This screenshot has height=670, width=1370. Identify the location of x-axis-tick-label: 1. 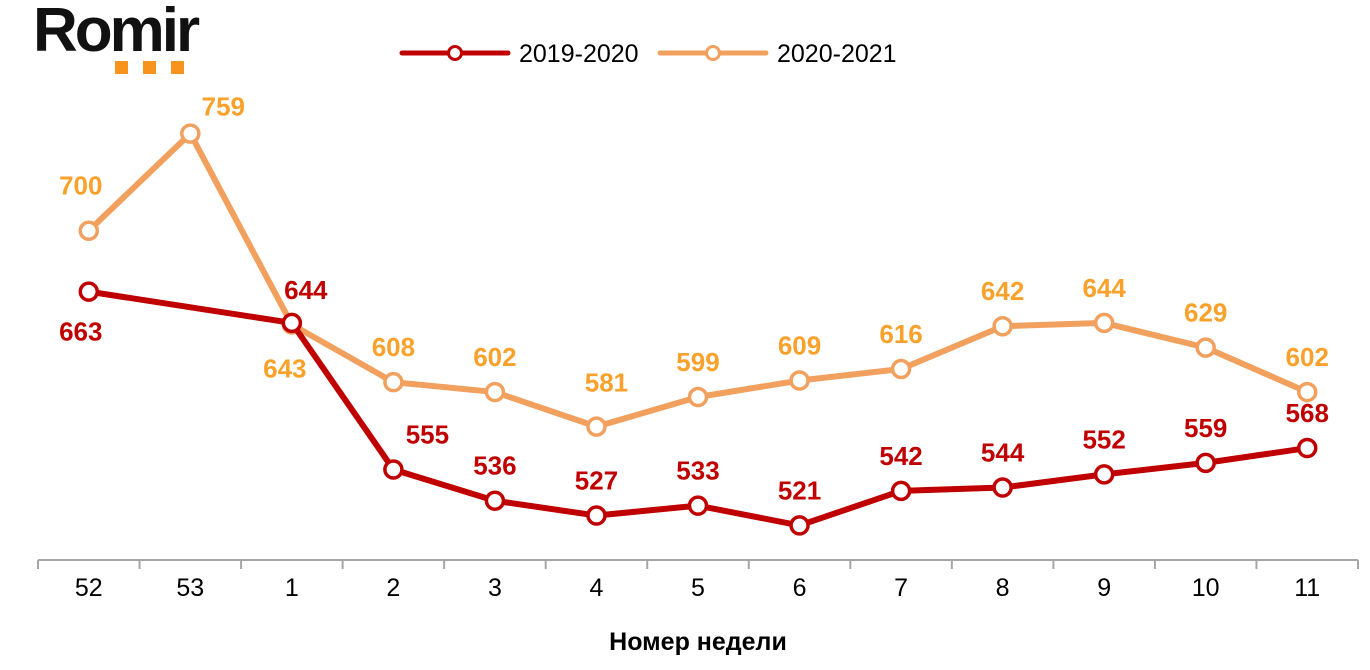
(292, 588).